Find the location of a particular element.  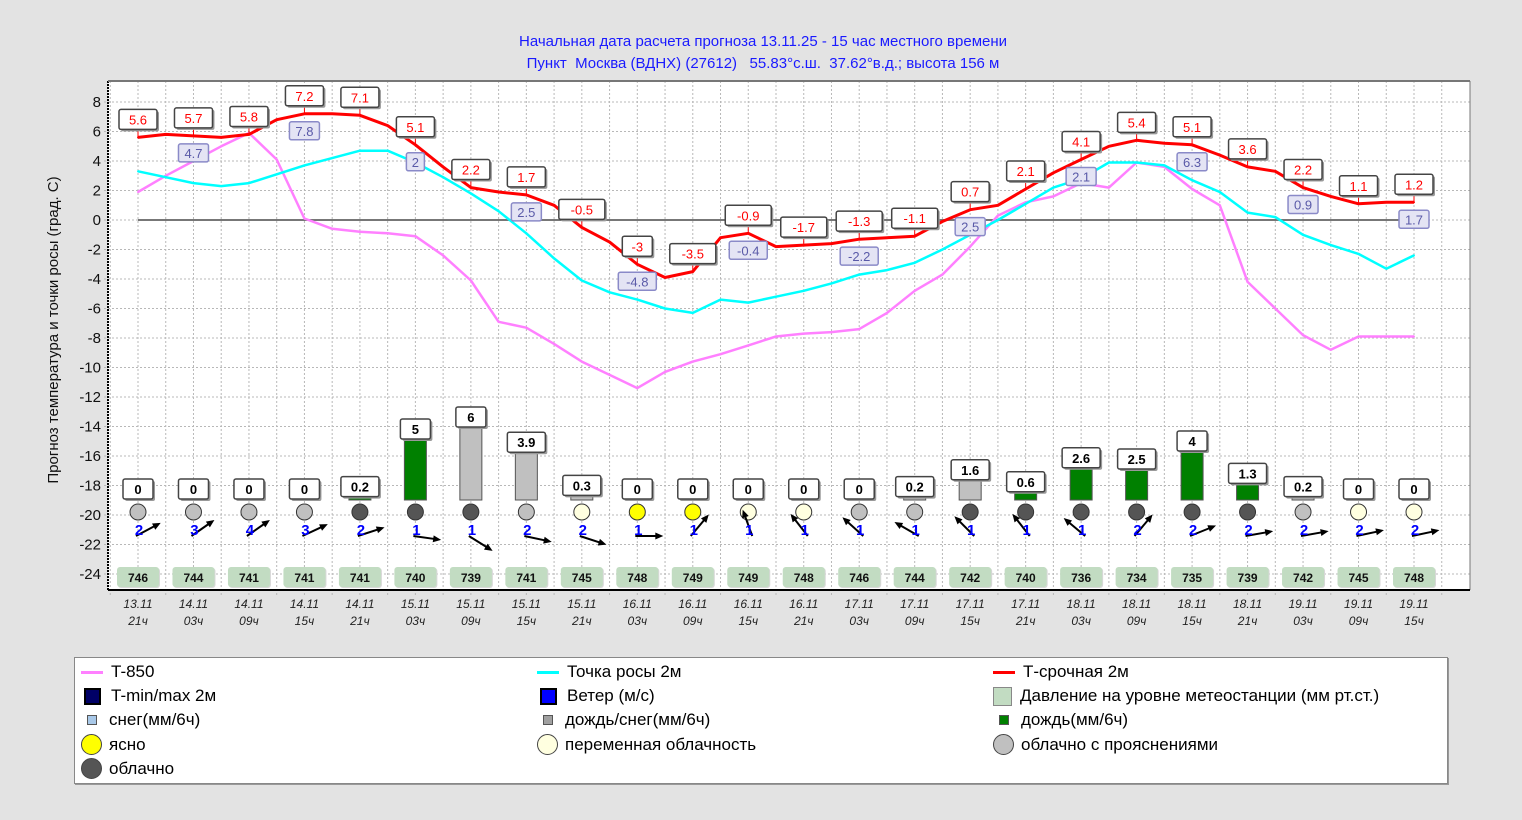

legend-item: облачно is located at coordinates (127, 768).